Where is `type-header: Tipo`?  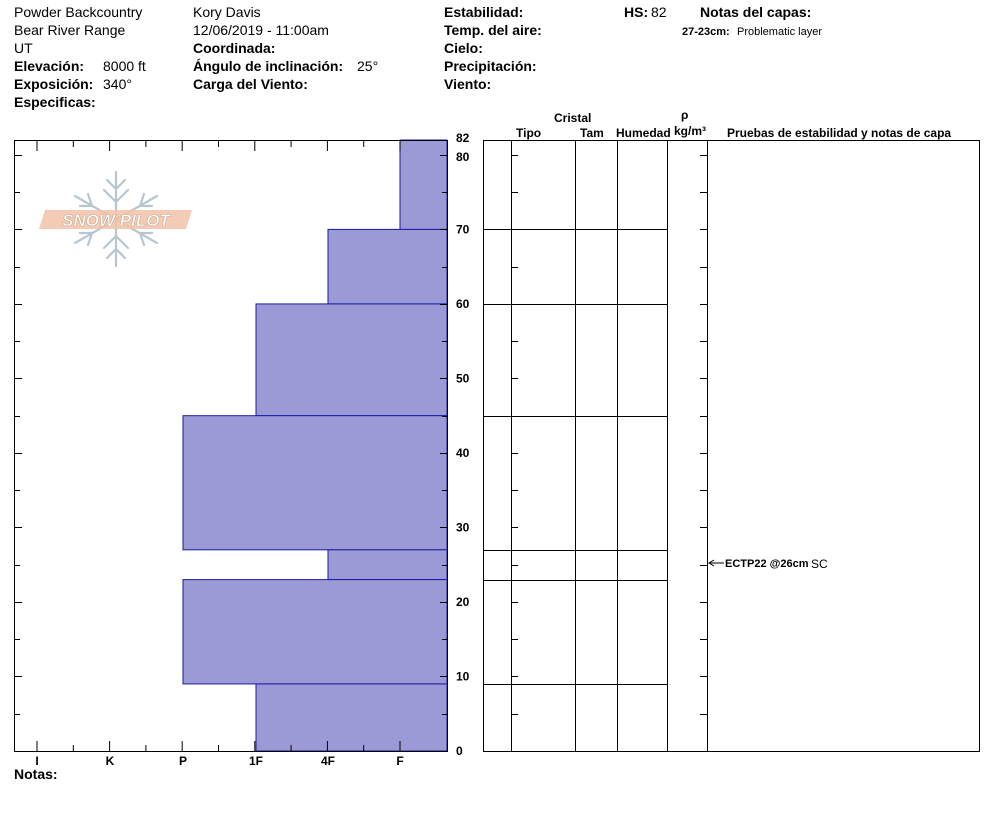 type-header: Tipo is located at coordinates (529, 133).